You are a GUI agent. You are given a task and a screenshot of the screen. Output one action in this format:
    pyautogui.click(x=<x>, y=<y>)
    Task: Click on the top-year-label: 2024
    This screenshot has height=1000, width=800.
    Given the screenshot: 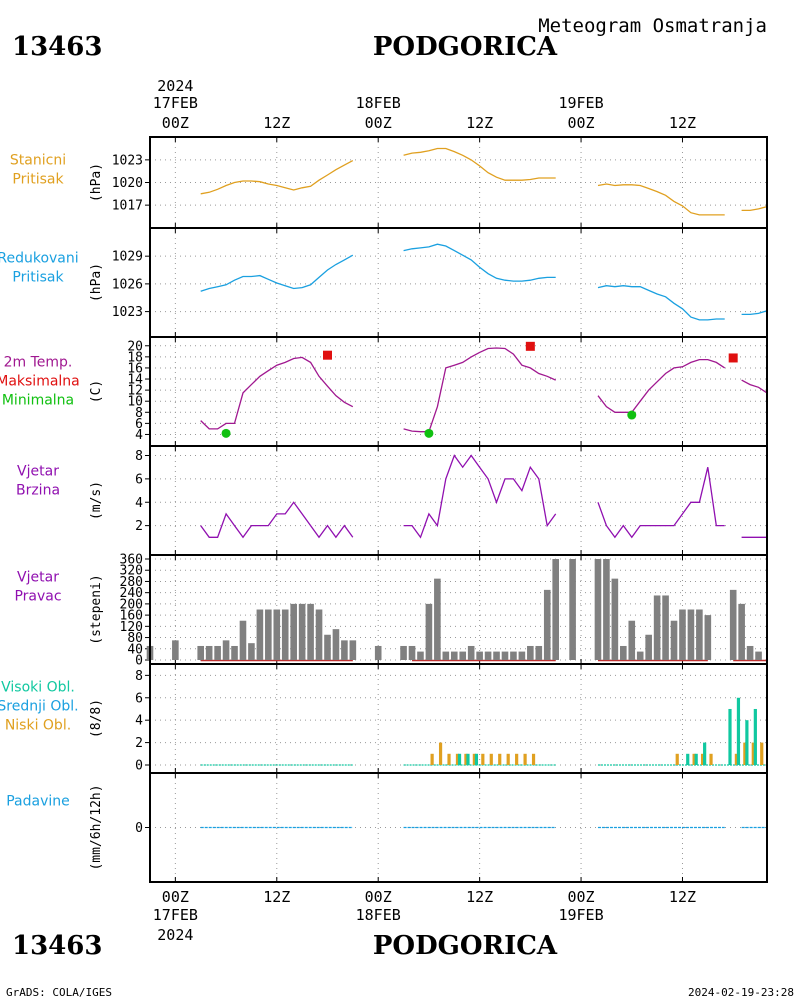 What is the action you would take?
    pyautogui.click(x=175, y=86)
    